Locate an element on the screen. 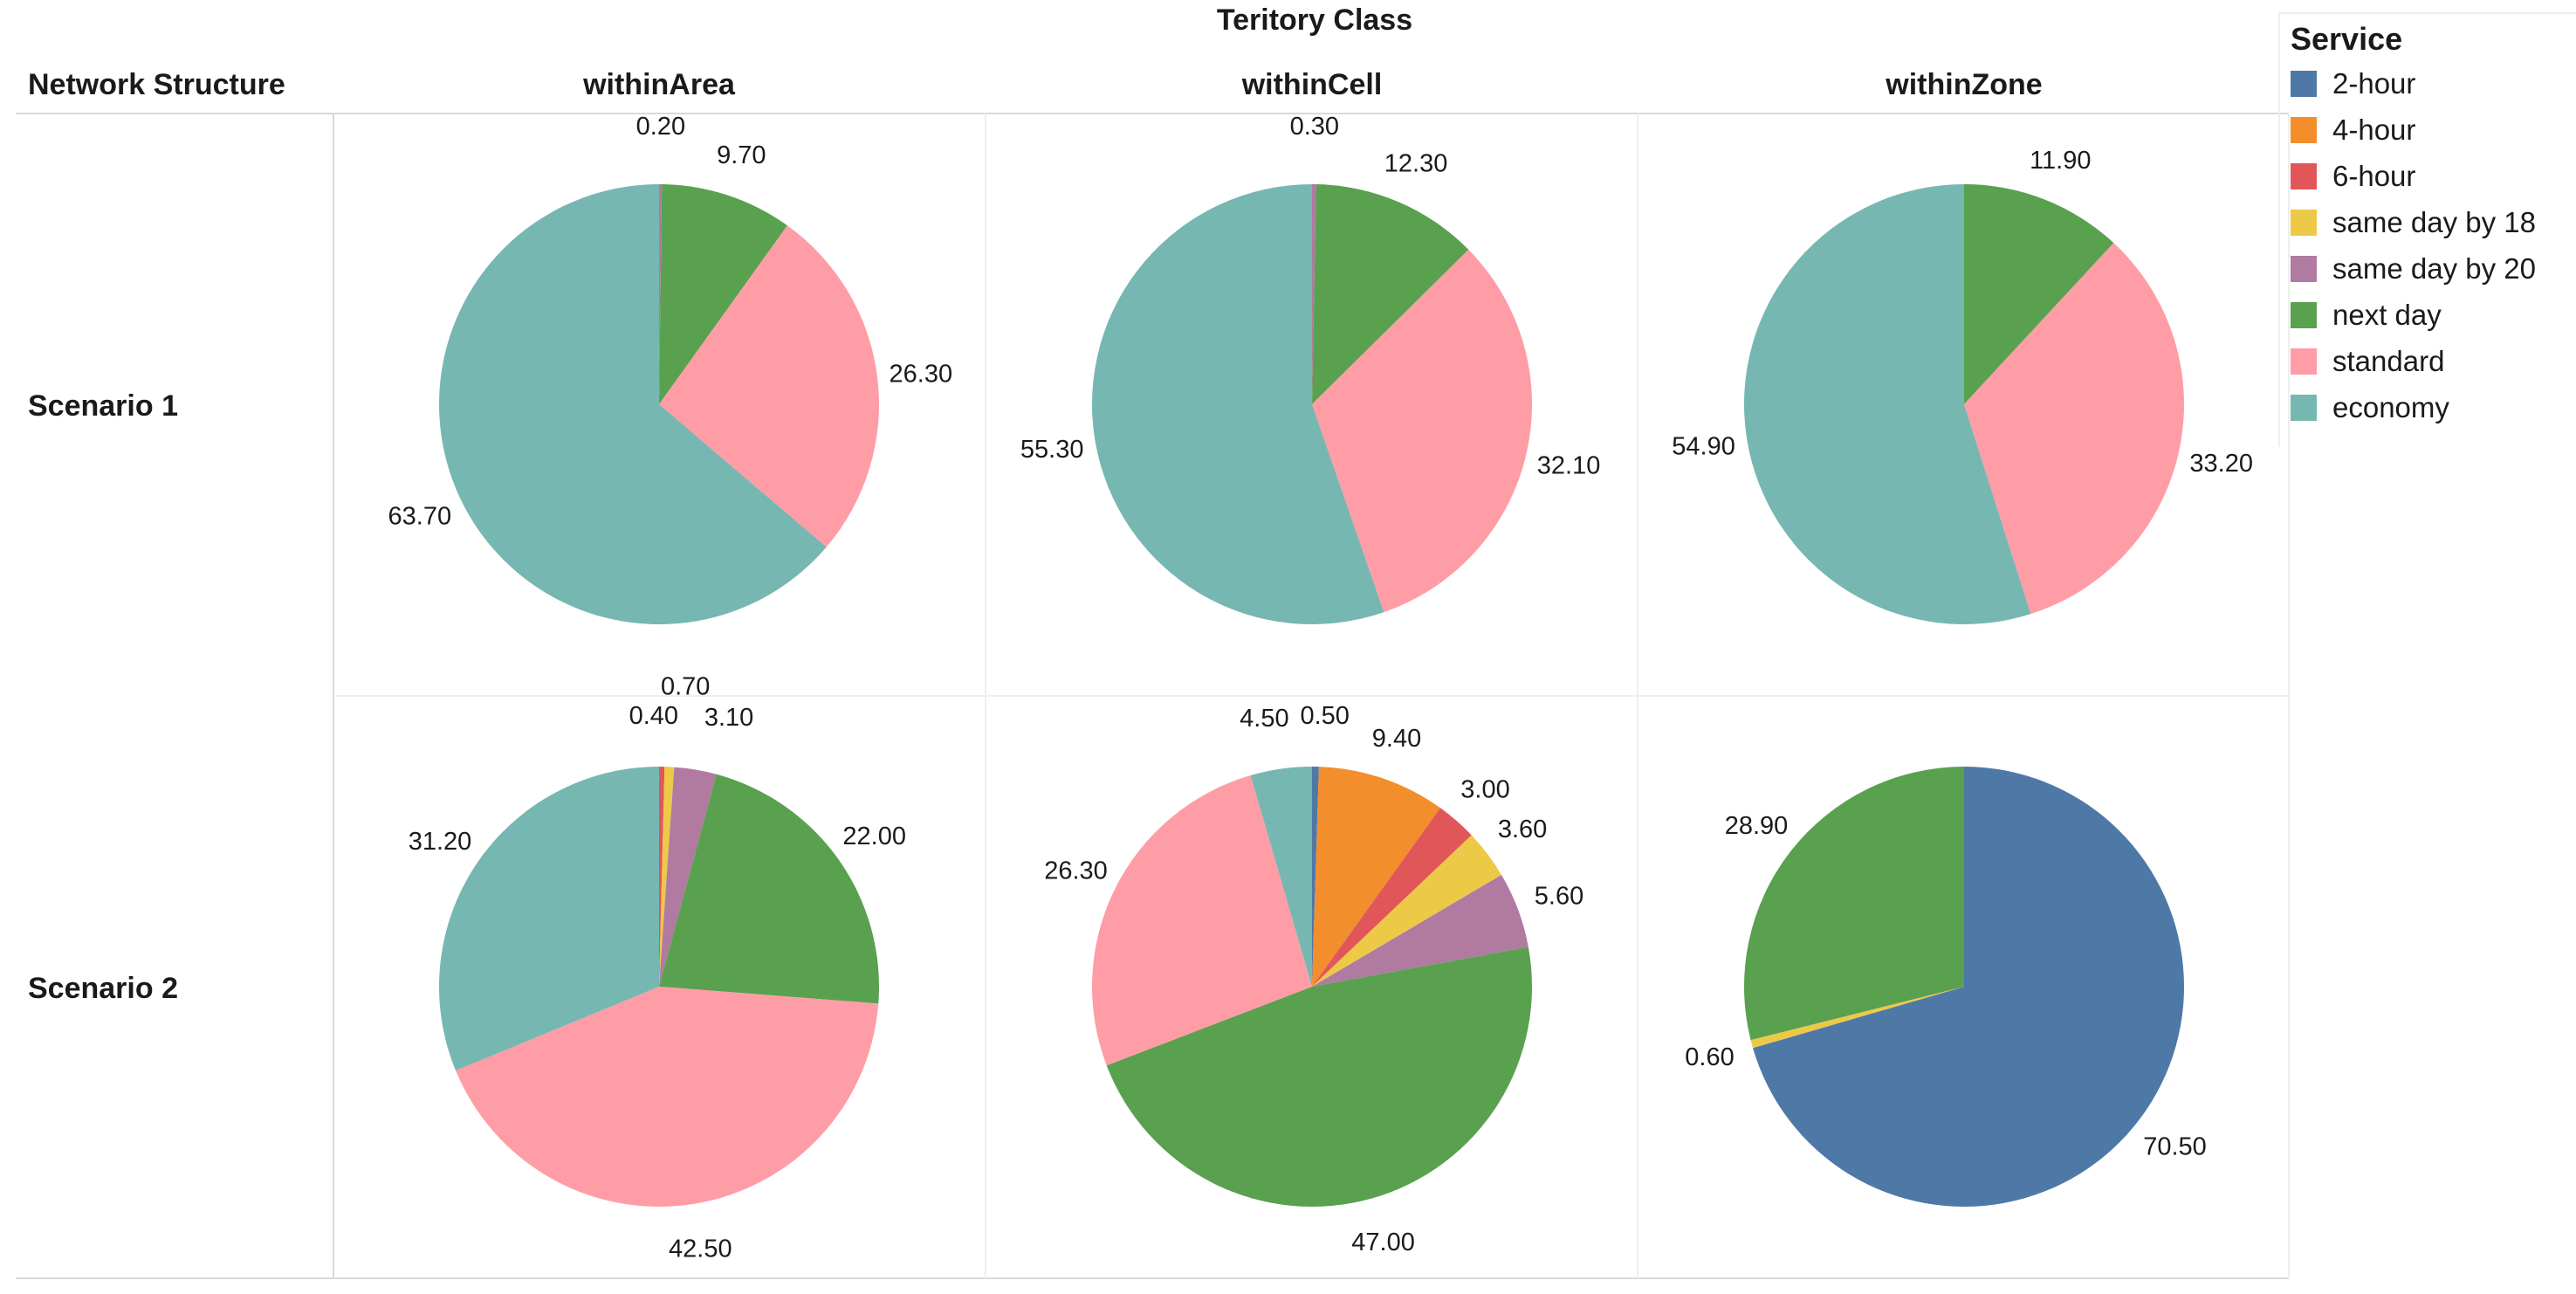  pie-scenario-1-withinarea: 0.20 9.70 26.30 63.70 is located at coordinates (670, 368).